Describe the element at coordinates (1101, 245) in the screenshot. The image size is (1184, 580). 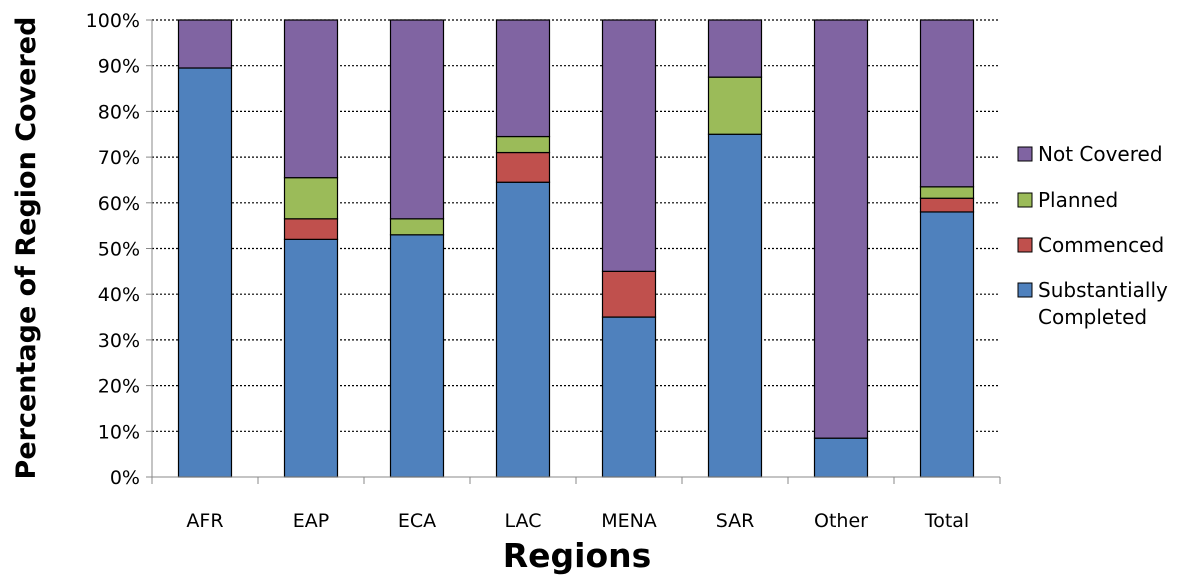
I see `legend-label-commenced: Commenced` at that location.